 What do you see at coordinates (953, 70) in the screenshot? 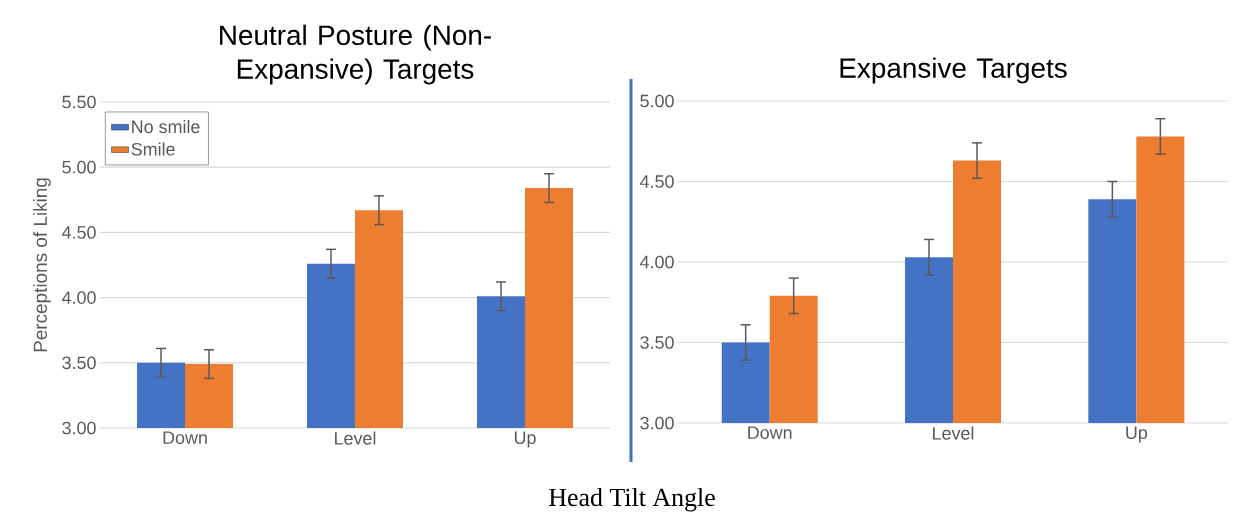
I see `chart-title: Expansive Targets` at bounding box center [953, 70].